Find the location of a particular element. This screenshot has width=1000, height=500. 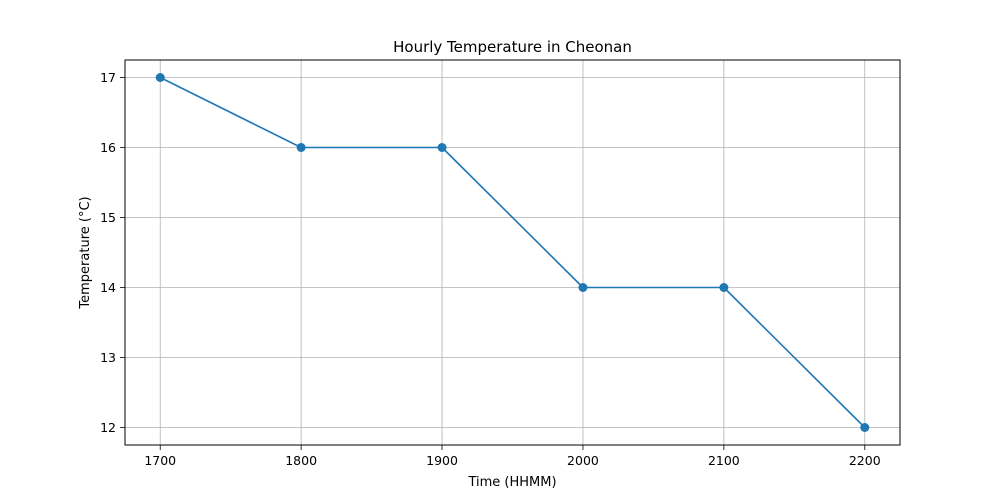

x-tick-label: 2100 is located at coordinates (724, 460).